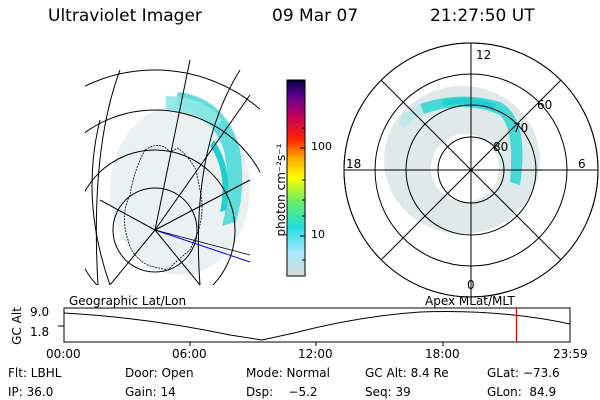 This screenshot has width=600, height=400. I want to click on gc-alt-readout: GC Alt: 8.4 Re, so click(407, 373).